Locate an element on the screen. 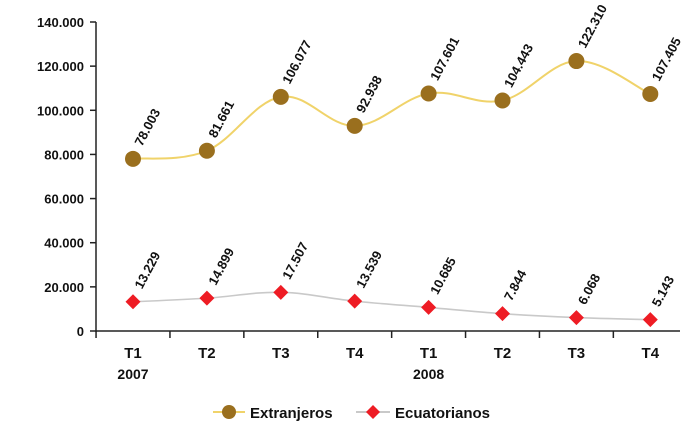 The width and height of the screenshot is (687, 423). y-tick-label: 100.000 is located at coordinates (60, 110).